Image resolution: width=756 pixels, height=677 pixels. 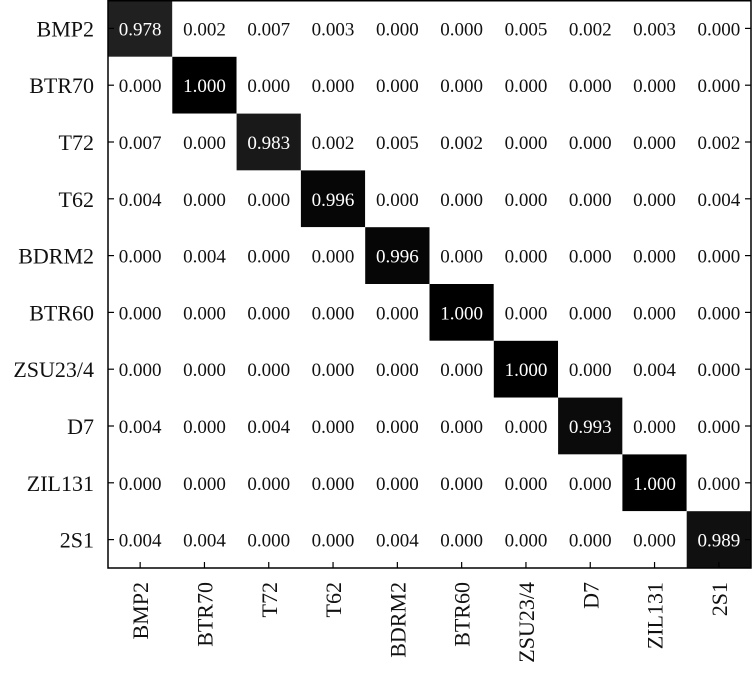 I want to click on matrix-cell-r8-c7, so click(x=590, y=483).